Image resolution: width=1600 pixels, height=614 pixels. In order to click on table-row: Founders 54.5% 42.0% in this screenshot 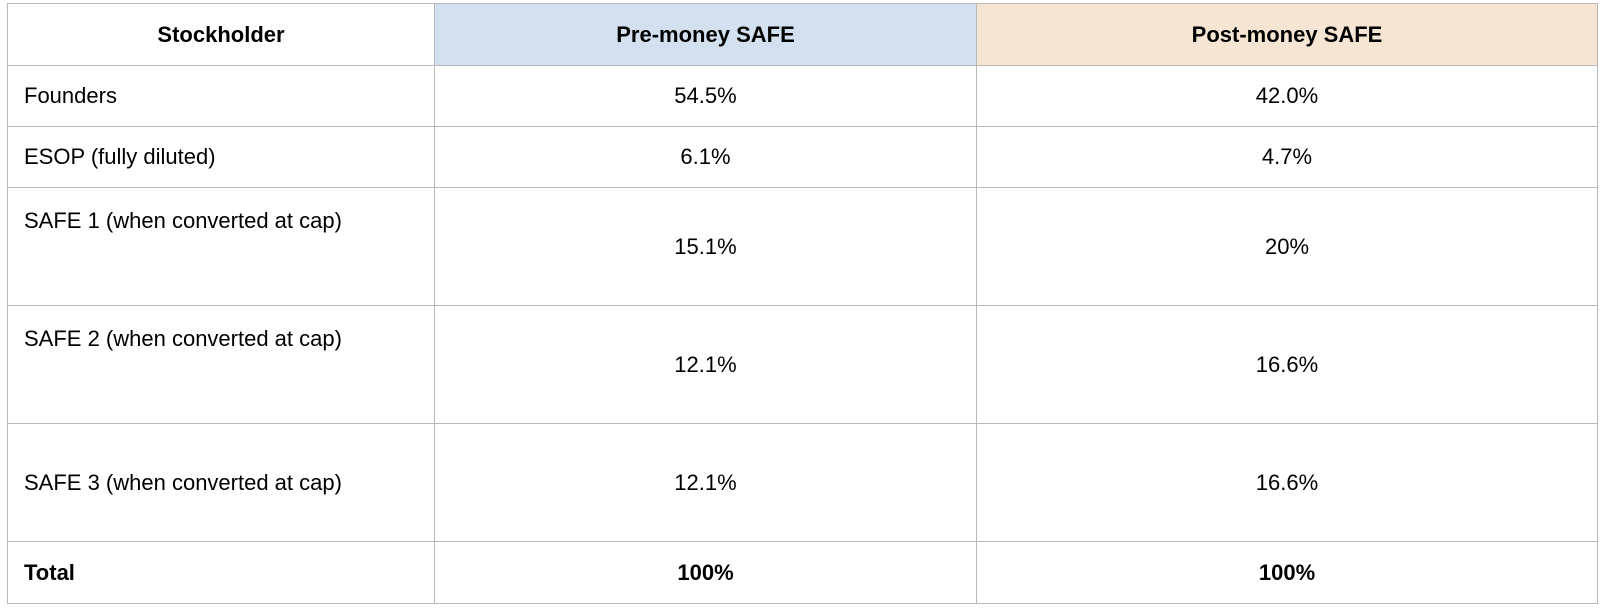, I will do `click(802, 96)`.